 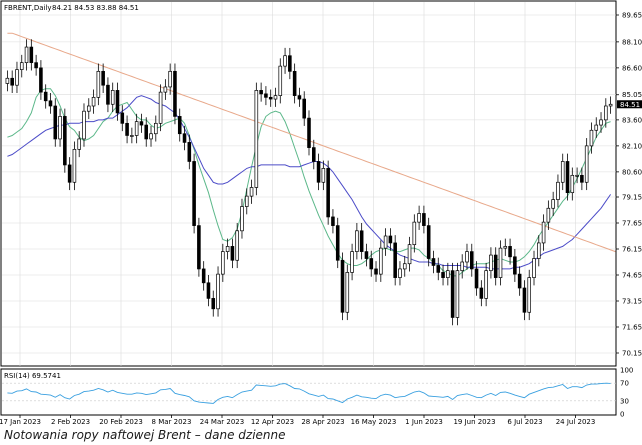 What do you see at coordinates (629, 104) in the screenshot?
I see `price-marker: 84.51` at bounding box center [629, 104].